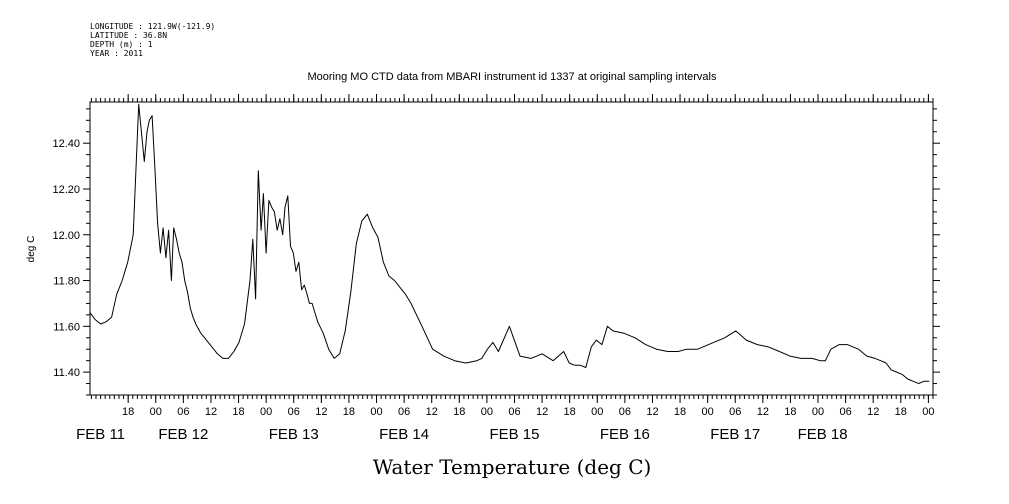  I want to click on date-label: FEB 13, so click(294, 434).